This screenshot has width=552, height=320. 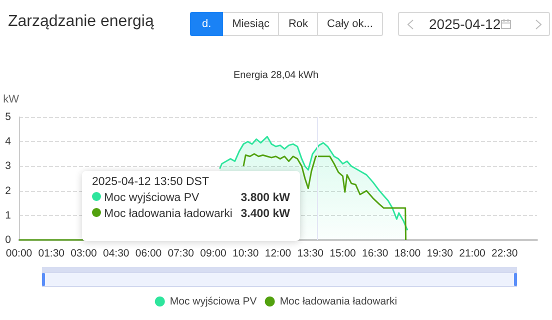 I want to click on x-tick-label: 22:30, so click(x=504, y=254).